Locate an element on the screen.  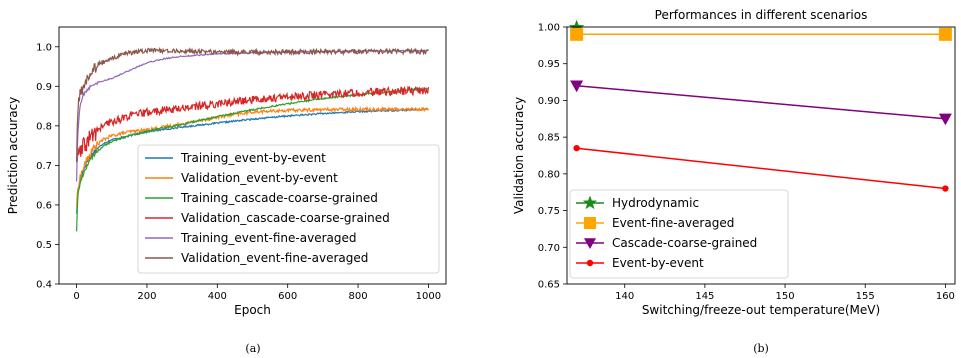
legend-a is located at coordinates (288, 209).